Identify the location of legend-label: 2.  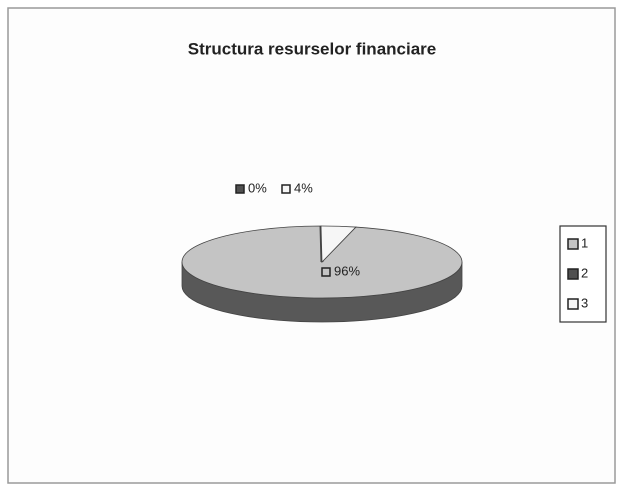
(584, 272).